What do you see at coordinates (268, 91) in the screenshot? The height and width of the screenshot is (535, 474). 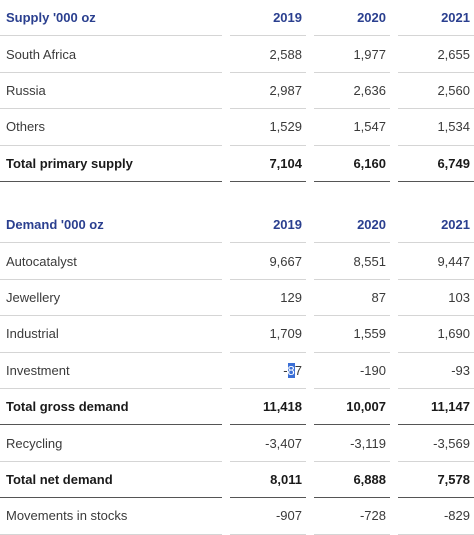 I see `supply-row-value: 2,987` at bounding box center [268, 91].